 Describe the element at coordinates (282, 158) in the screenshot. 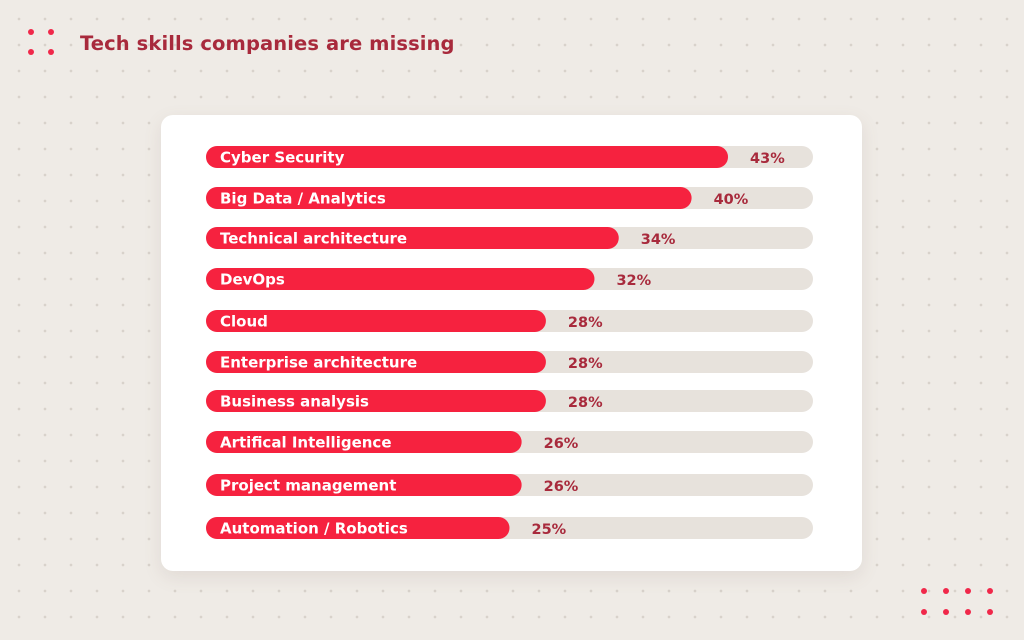

I see `bar-category-label: Cyber Security` at that location.